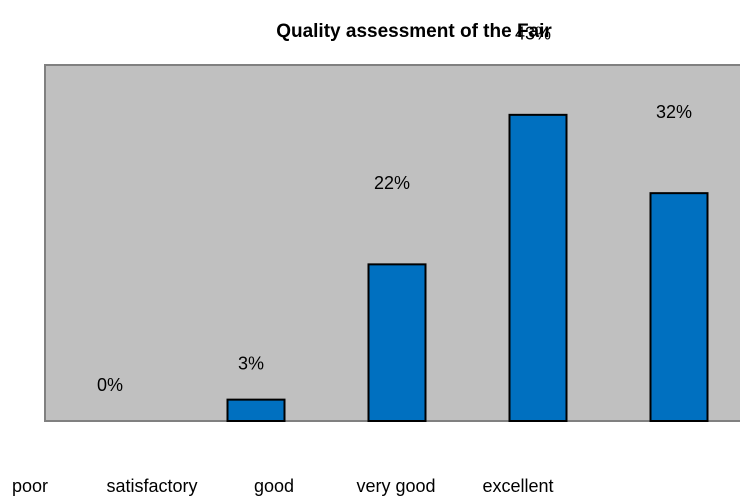  What do you see at coordinates (517, 486) in the screenshot?
I see `x-tick-label: excellent` at bounding box center [517, 486].